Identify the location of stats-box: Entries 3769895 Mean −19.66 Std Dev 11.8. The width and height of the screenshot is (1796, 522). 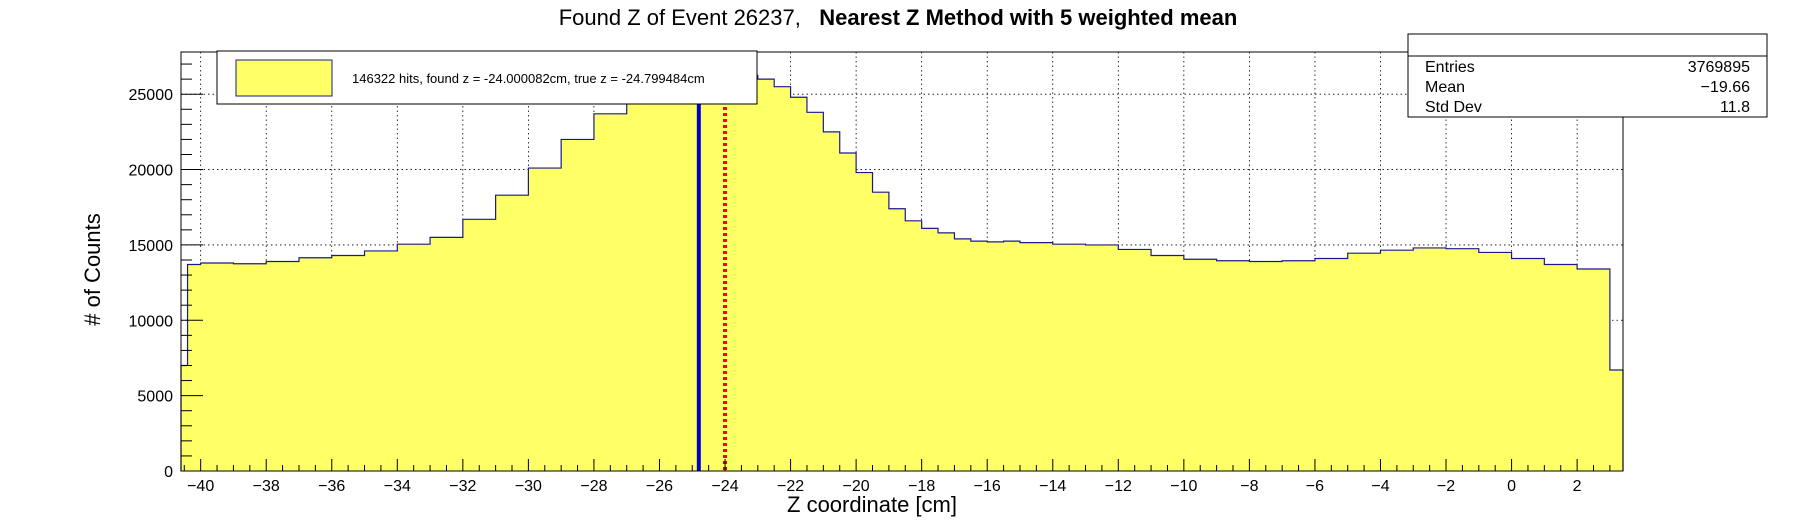
(1587, 75).